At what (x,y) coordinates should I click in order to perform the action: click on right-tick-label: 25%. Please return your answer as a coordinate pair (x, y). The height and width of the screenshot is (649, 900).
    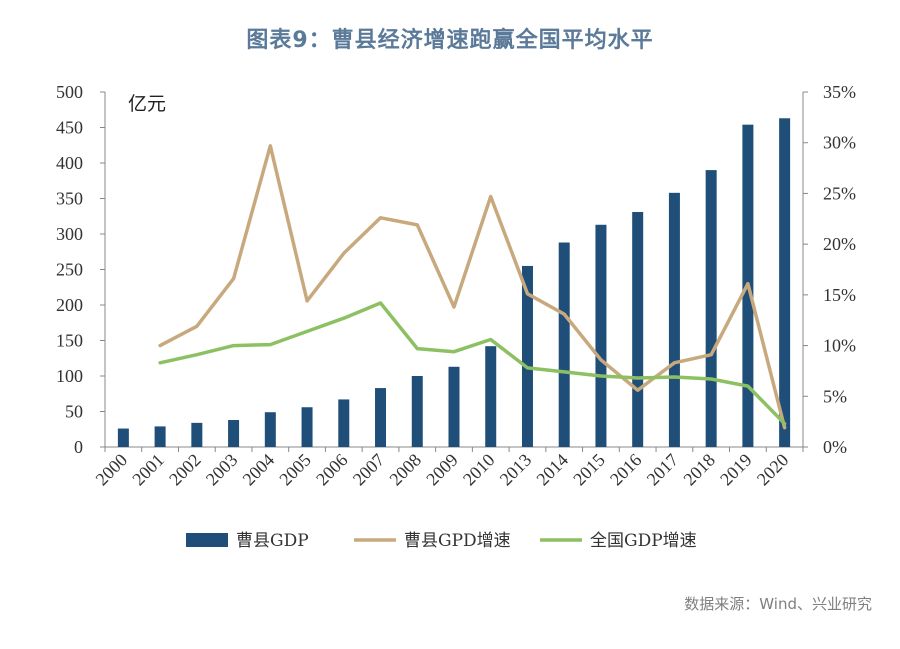
    Looking at the image, I should click on (839, 193).